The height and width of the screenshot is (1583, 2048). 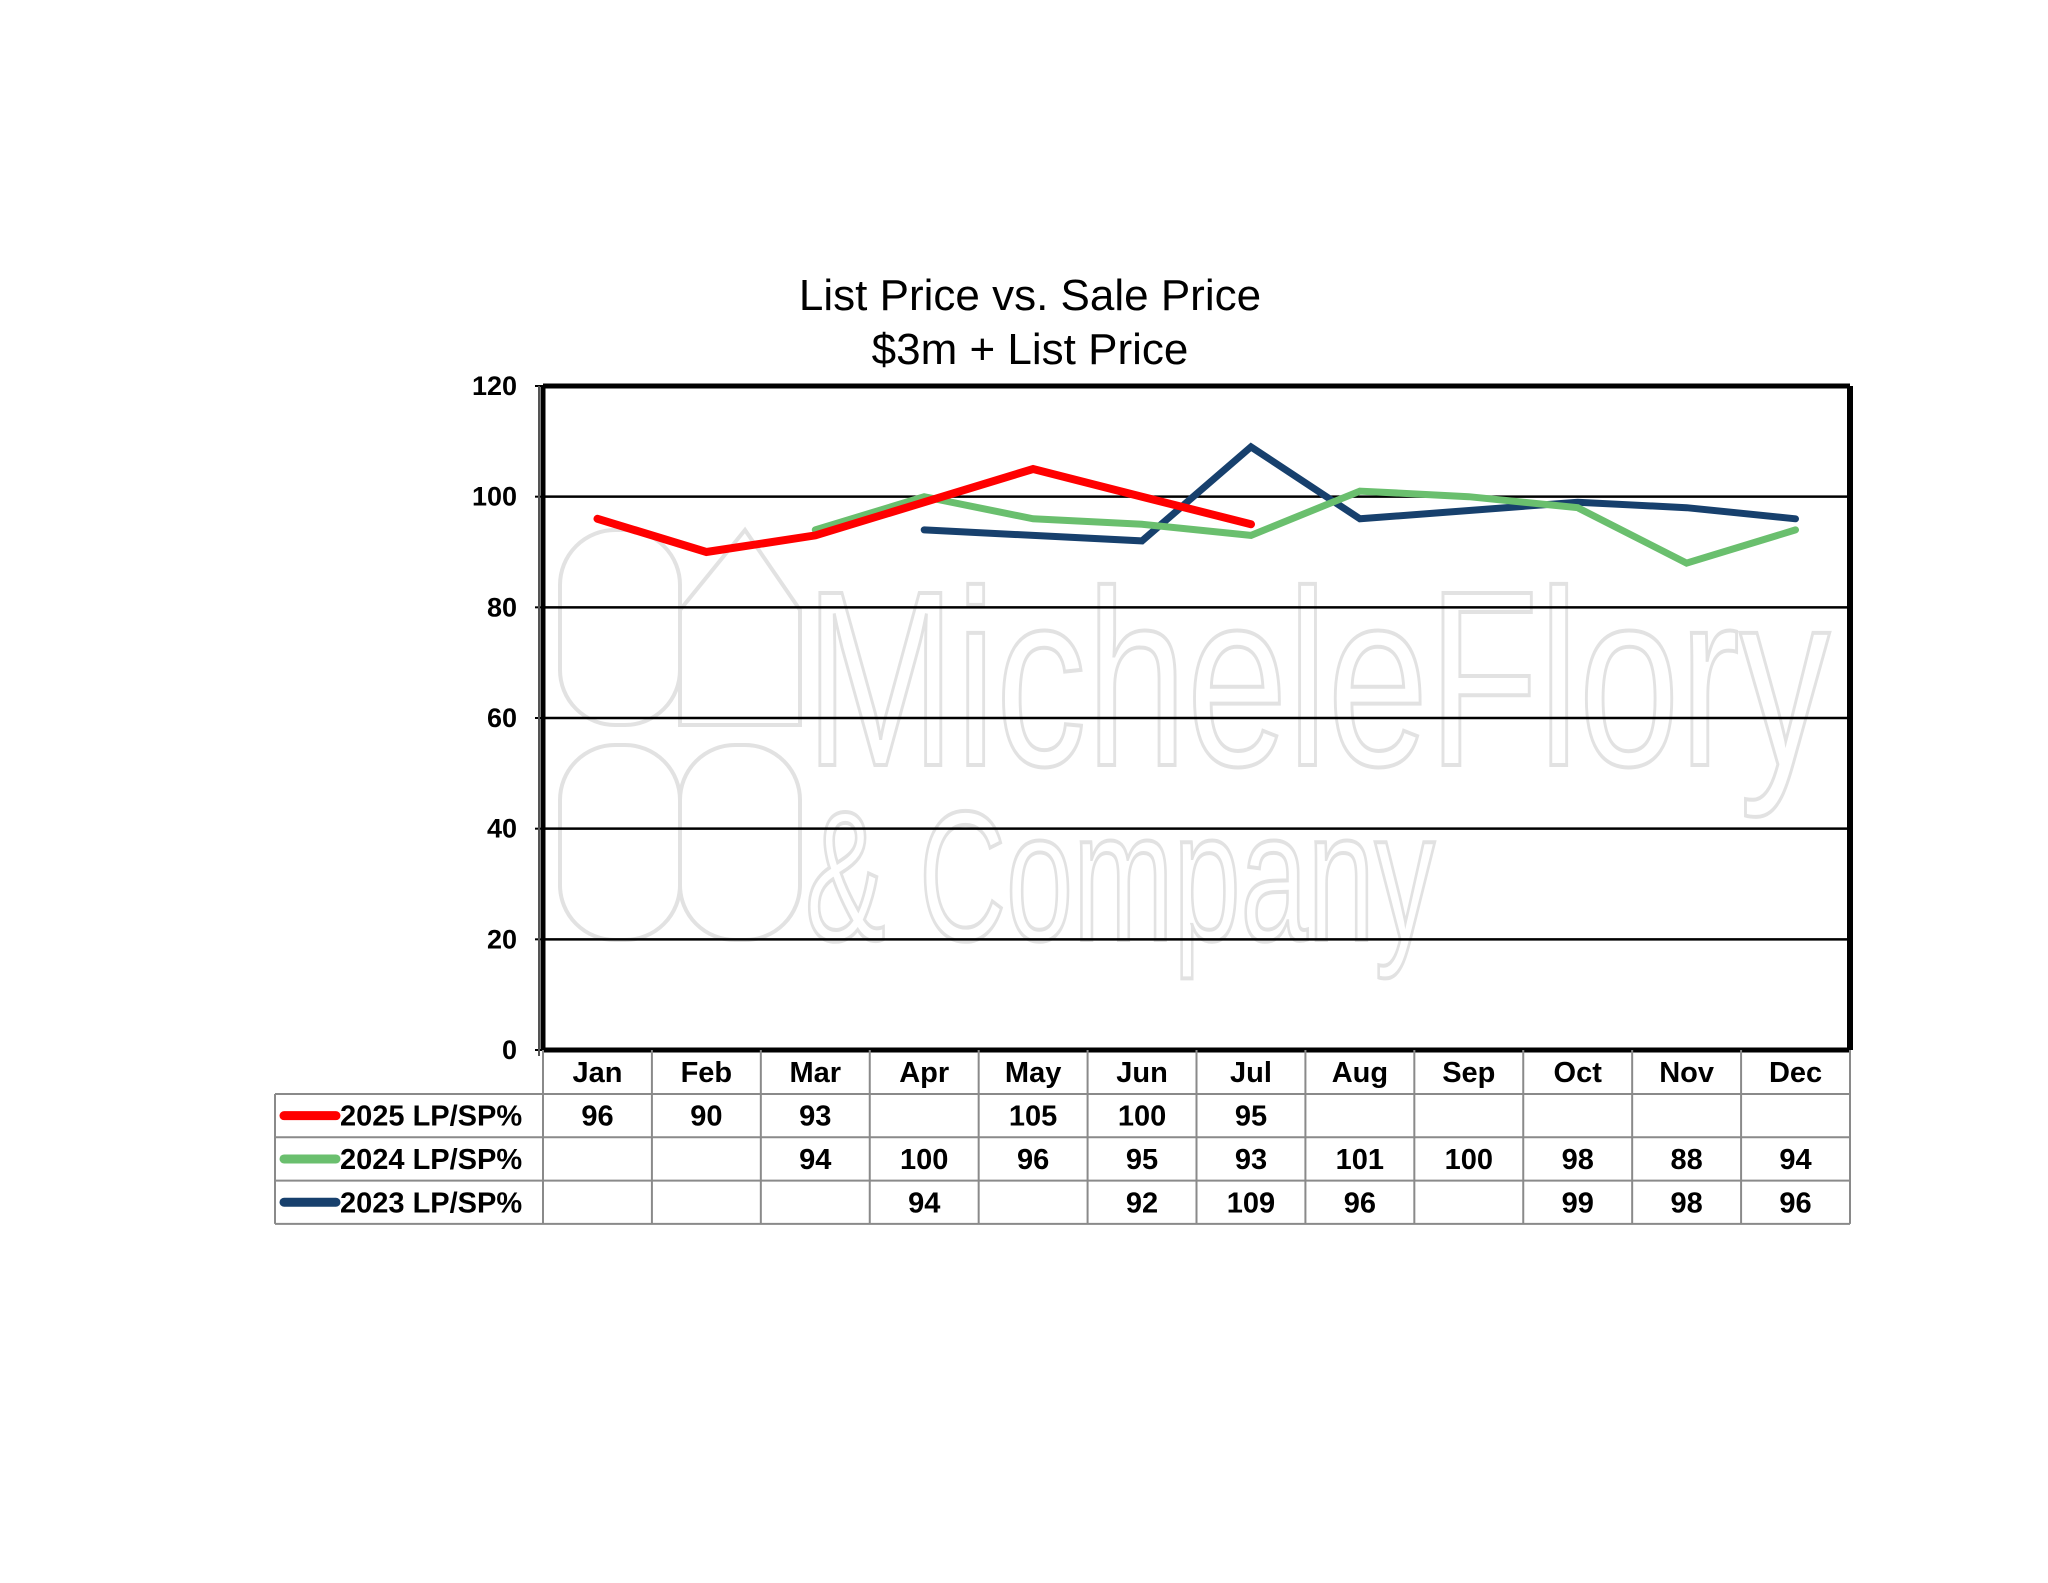 I want to click on x-category-label: Jul, so click(x=1251, y=1073).